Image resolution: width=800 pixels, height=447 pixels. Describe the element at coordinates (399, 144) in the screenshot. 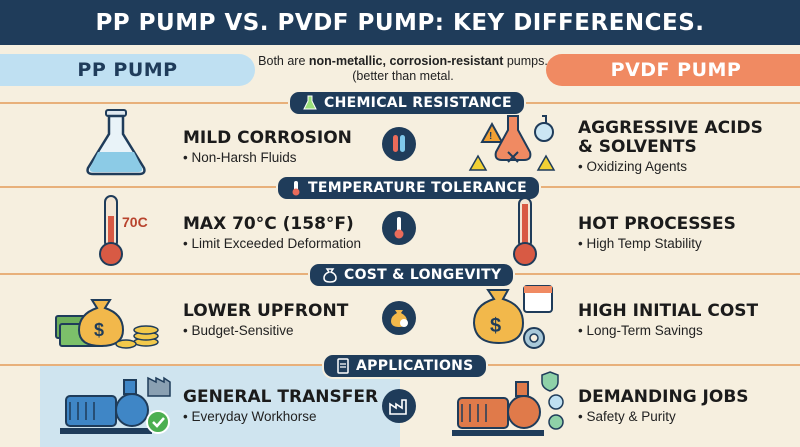

I see `test-tubes-icon` at that location.